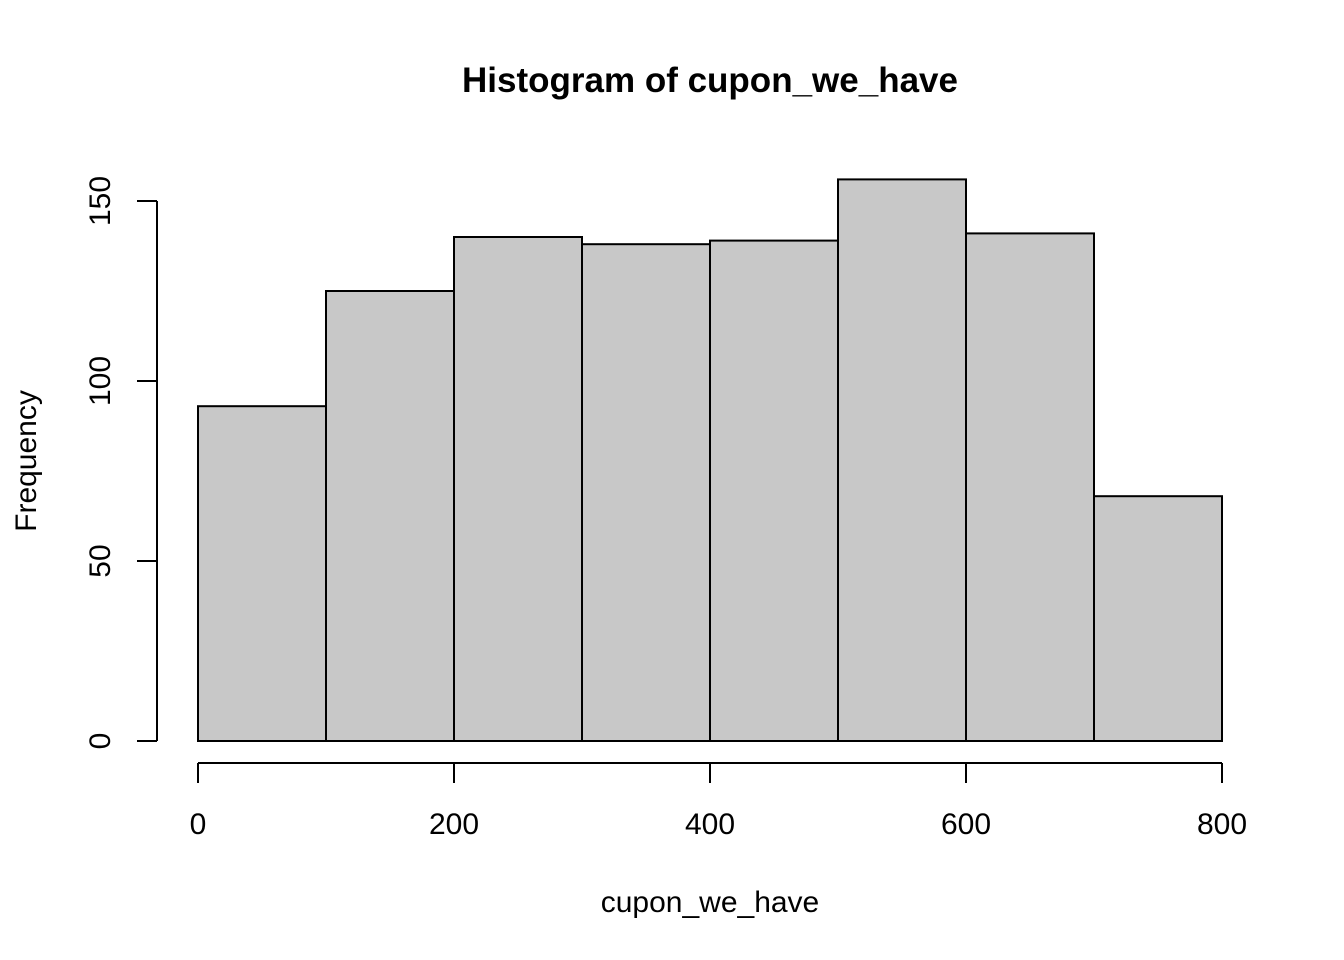 The width and height of the screenshot is (1344, 960). What do you see at coordinates (966, 824) in the screenshot?
I see `x-tick-label: 600` at bounding box center [966, 824].